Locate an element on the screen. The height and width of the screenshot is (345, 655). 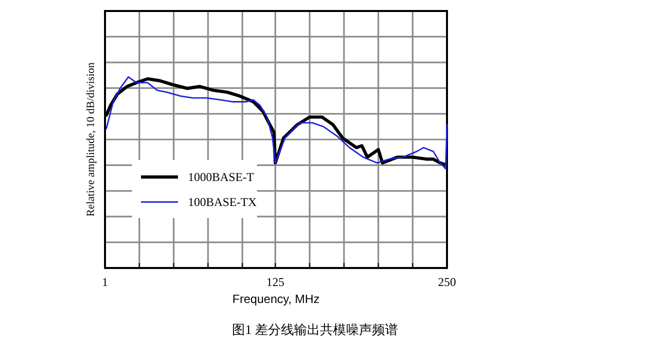
legend-label: 100BASE-TX is located at coordinates (222, 202).